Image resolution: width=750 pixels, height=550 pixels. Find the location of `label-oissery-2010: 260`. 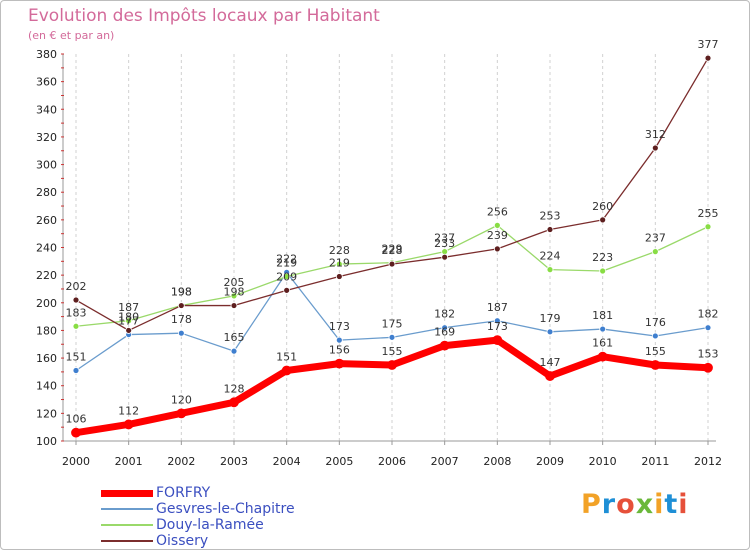

label-oissery-2010: 260 is located at coordinates (602, 206).